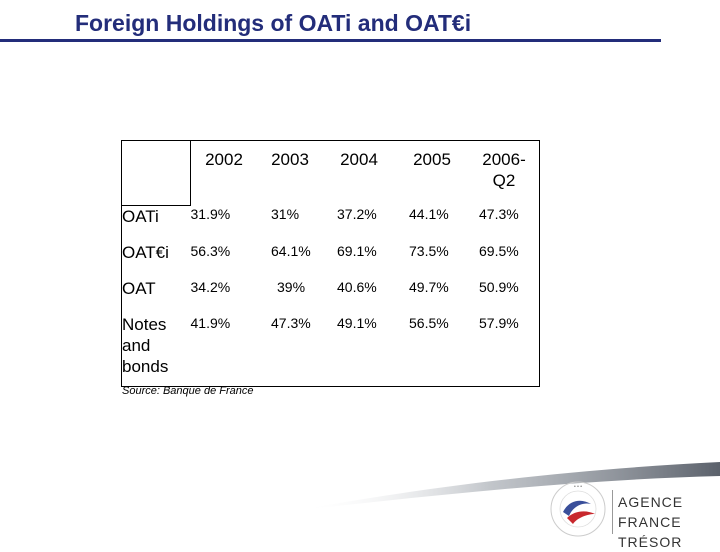 This screenshot has width=720, height=552. I want to click on row-label: OAT€i, so click(145, 252).